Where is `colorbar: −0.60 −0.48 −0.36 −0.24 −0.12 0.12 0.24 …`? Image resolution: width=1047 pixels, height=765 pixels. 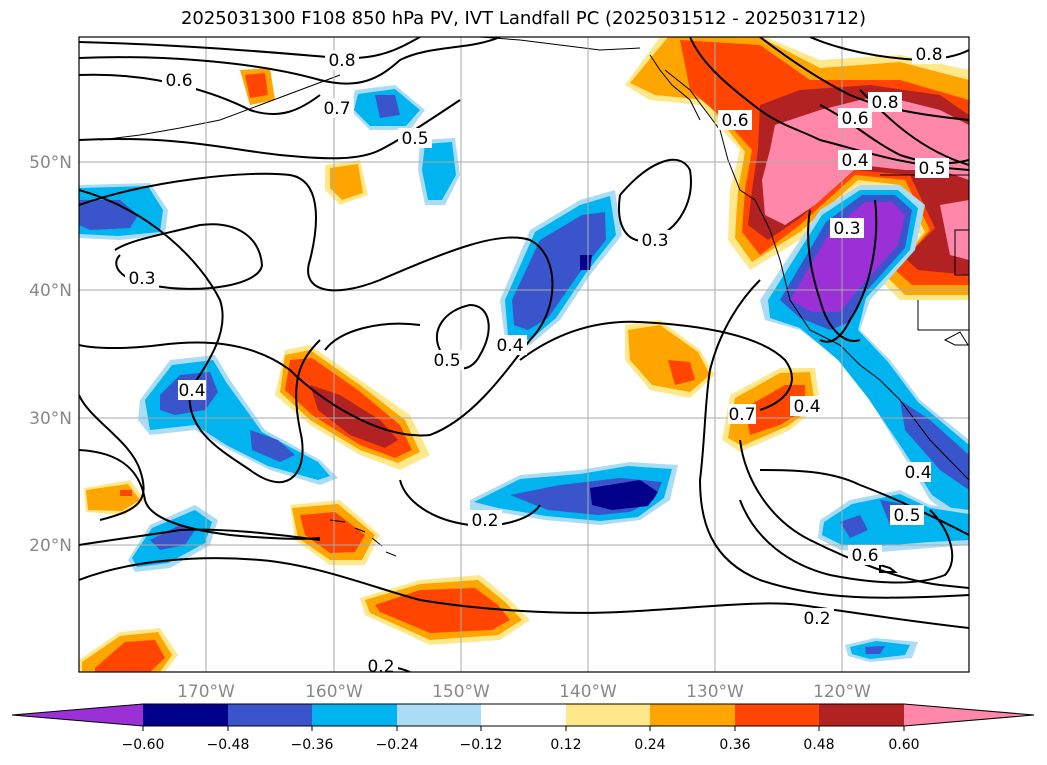 colorbar: −0.60 −0.48 −0.36 −0.24 −0.12 0.12 0.24 … is located at coordinates (523, 728).